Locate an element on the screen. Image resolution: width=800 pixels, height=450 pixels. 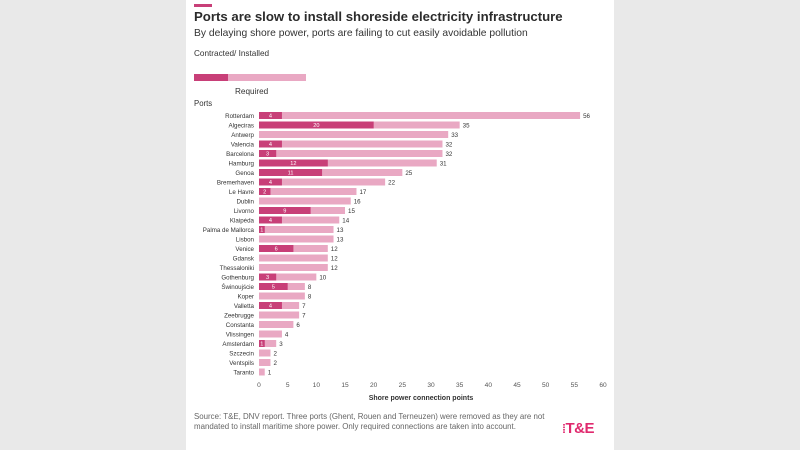
port-label: Zeebrugge is located at coordinates (239, 315).